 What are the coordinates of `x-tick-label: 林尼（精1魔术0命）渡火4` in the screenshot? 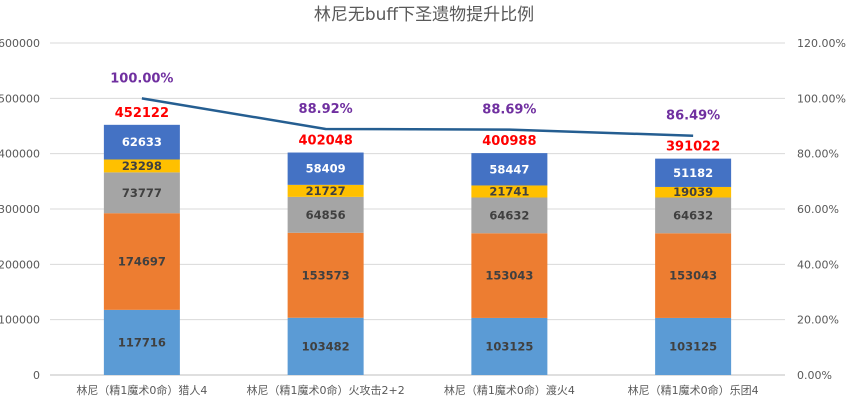 It's located at (509, 390).